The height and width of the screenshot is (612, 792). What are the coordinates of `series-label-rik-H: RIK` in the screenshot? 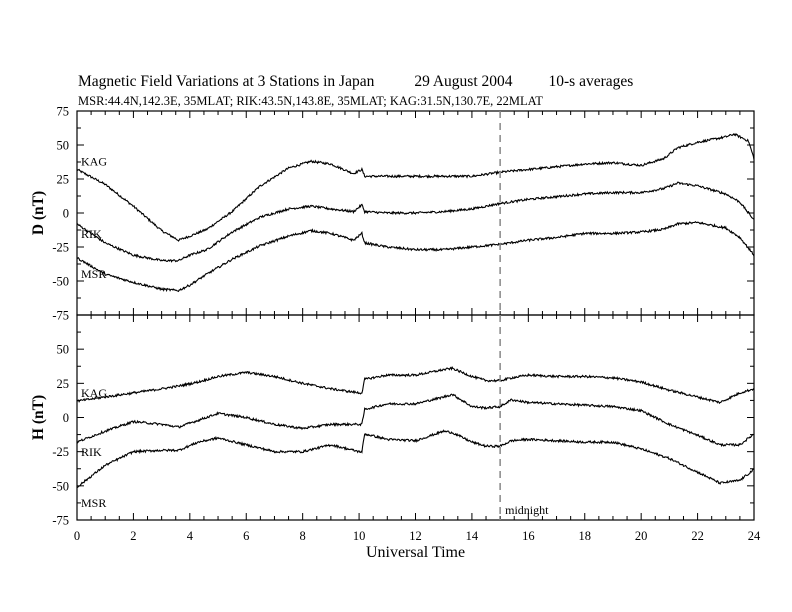 It's located at (91, 452).